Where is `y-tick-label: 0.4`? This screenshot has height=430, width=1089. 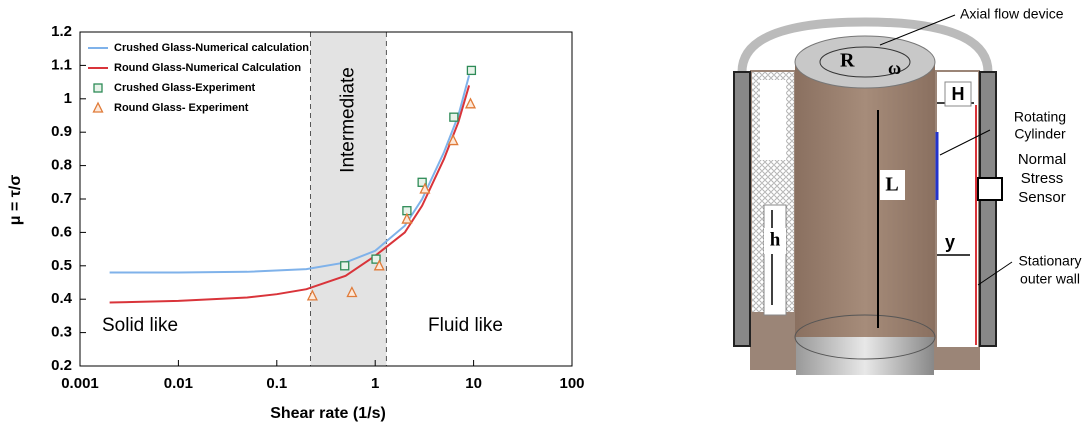 y-tick-label: 0.4 is located at coordinates (62, 298).